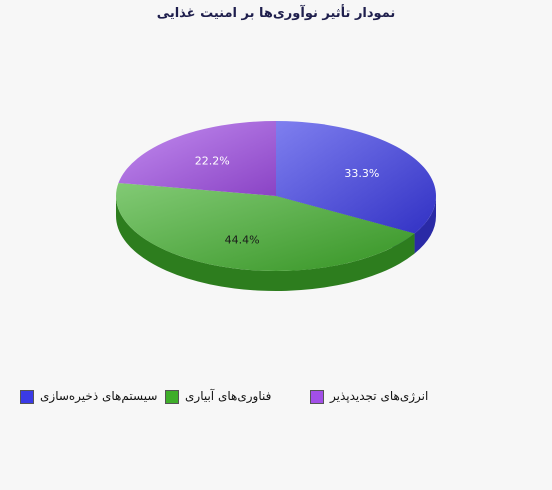  I want to click on slice-0-side, so click(425, 225).